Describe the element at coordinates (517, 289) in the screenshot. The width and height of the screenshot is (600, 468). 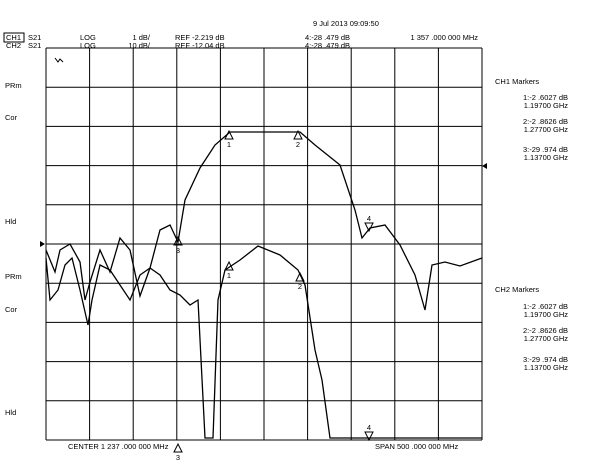
I see `markers-title: CH2 Markers` at that location.